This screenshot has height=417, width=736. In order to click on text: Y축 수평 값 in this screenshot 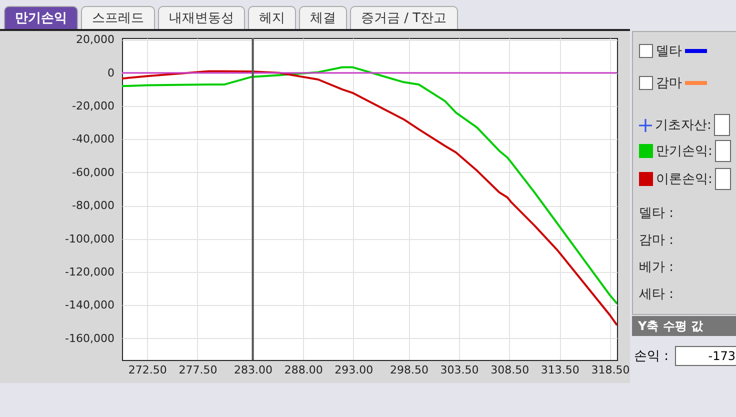, I will do `click(684, 326)`.